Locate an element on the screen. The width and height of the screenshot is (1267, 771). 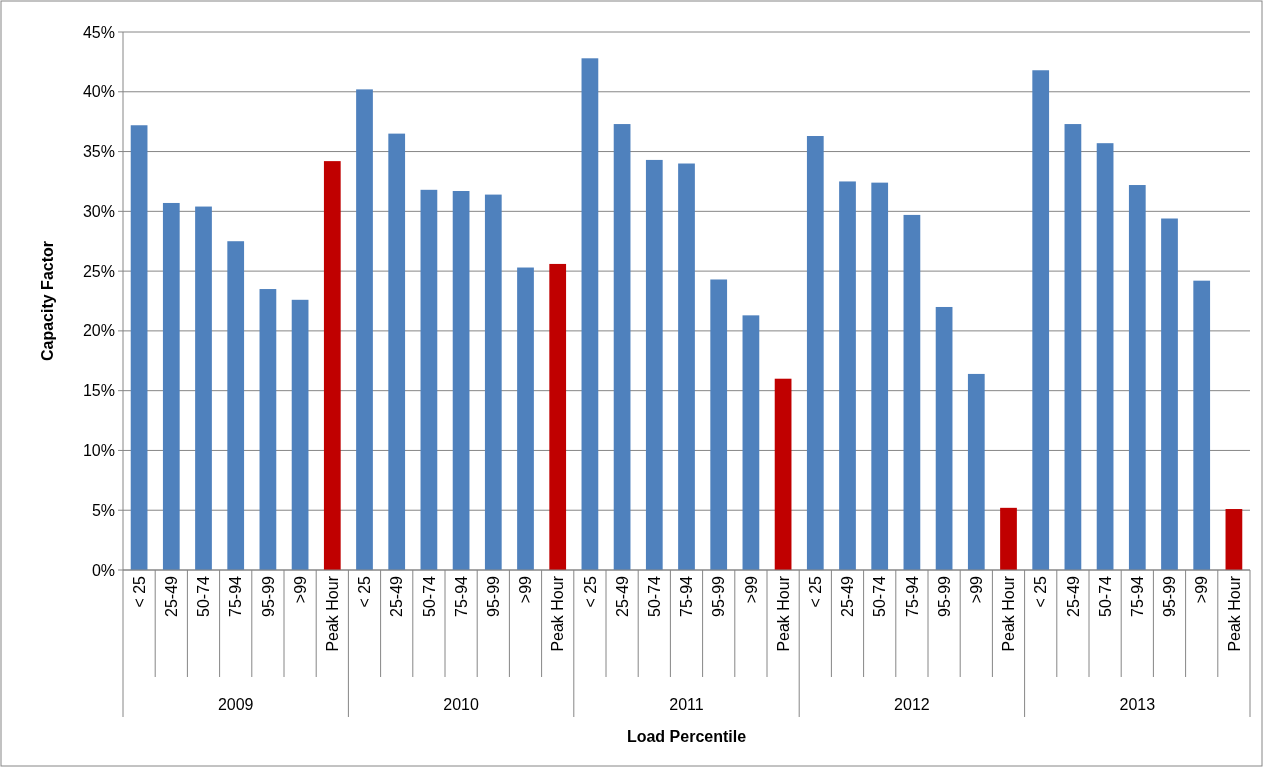
y-tick-label: 15% is located at coordinates (98, 391).